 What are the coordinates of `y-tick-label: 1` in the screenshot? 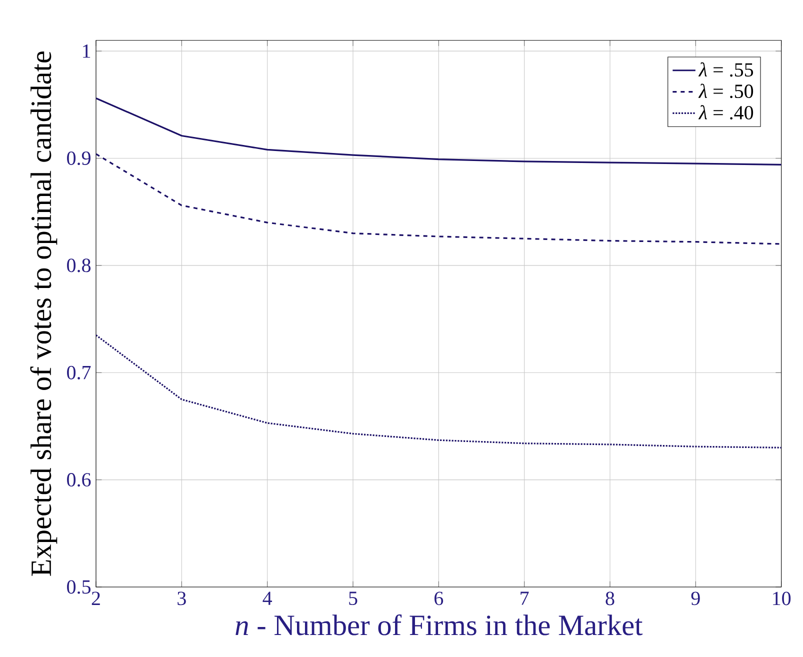 It's located at (86, 51).